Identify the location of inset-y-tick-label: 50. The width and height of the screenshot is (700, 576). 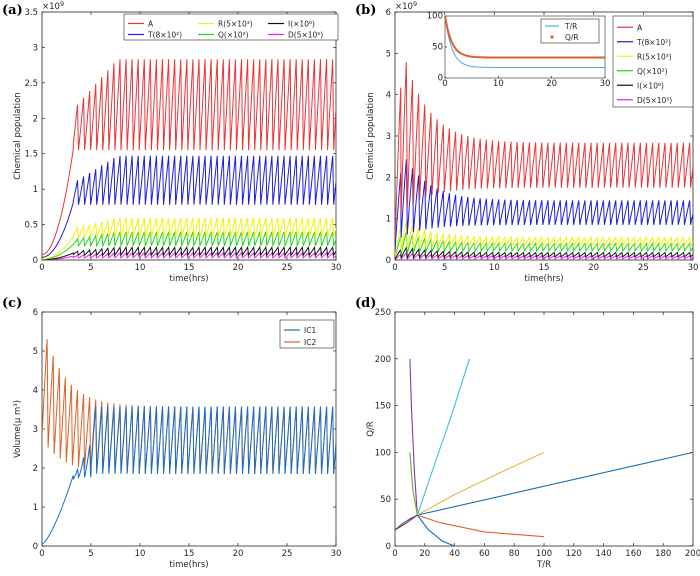
(437, 48).